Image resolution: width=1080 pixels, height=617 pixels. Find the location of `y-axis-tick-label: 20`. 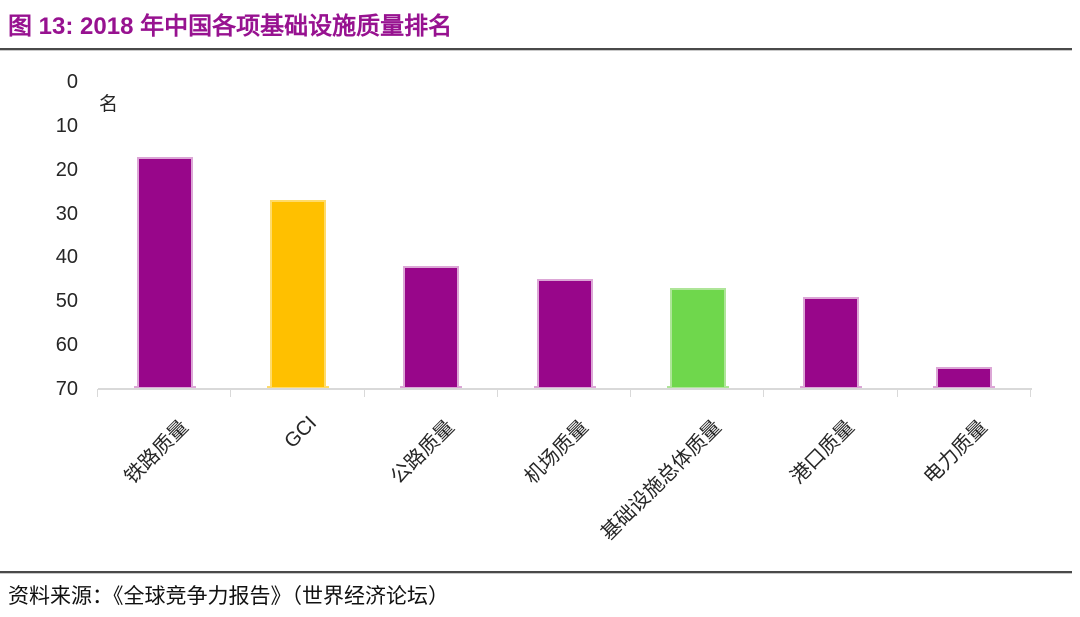

y-axis-tick-label: 20 is located at coordinates (66, 169).